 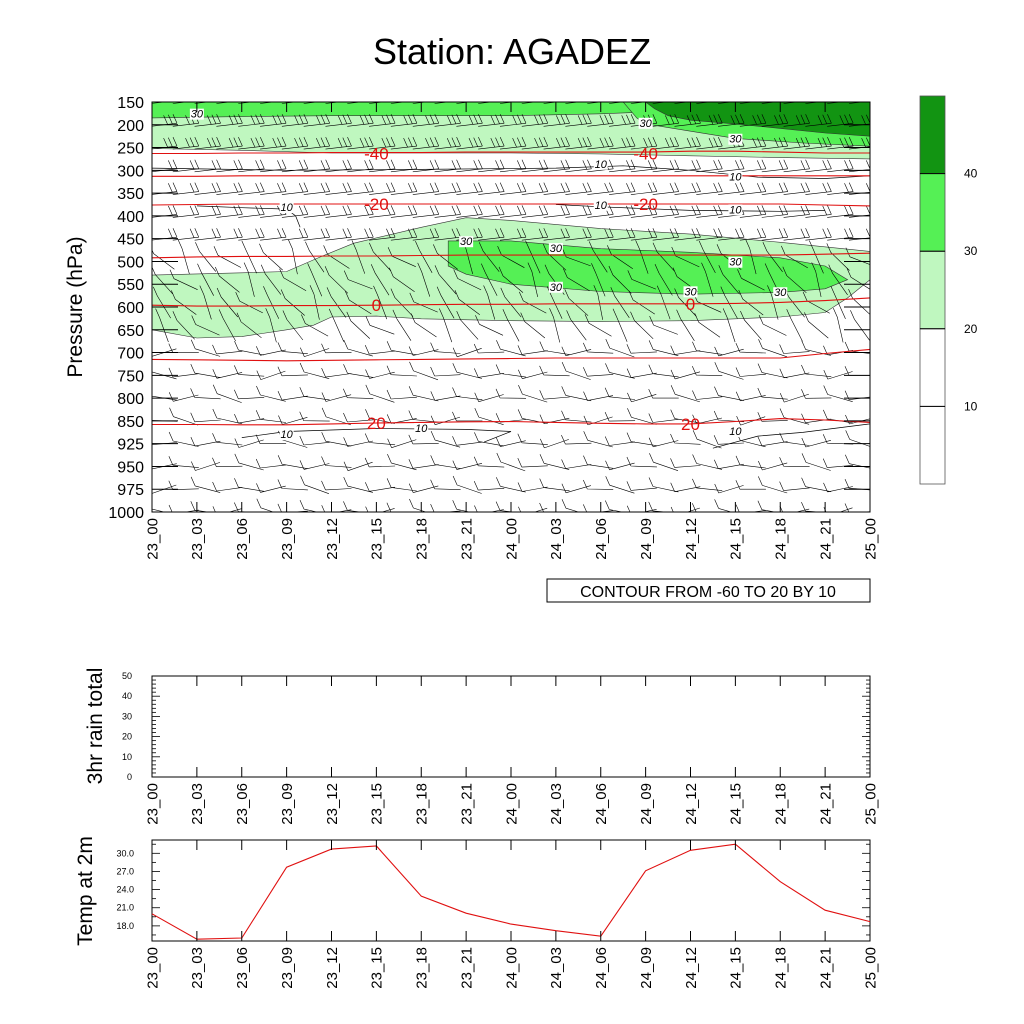 I want to click on pressure-tick-label: 600, so click(x=130, y=308).